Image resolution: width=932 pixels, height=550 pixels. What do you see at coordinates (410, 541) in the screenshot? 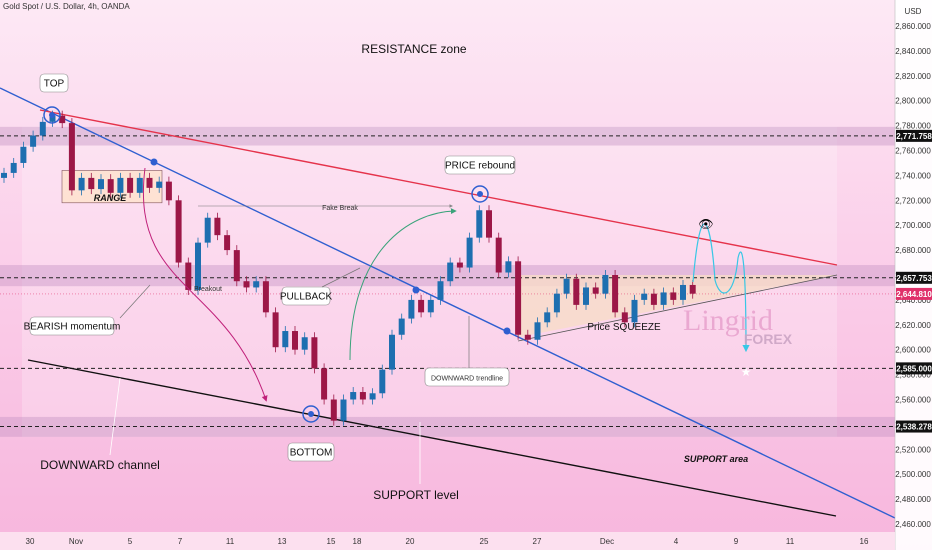
I see `x-tick-label: 20` at bounding box center [410, 541].